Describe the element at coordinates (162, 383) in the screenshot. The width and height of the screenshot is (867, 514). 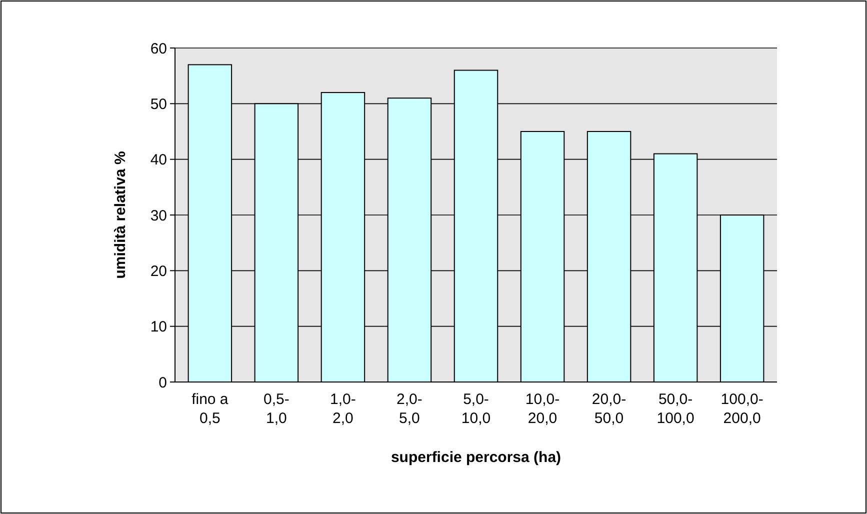
I see `y-tick-label: 0` at that location.